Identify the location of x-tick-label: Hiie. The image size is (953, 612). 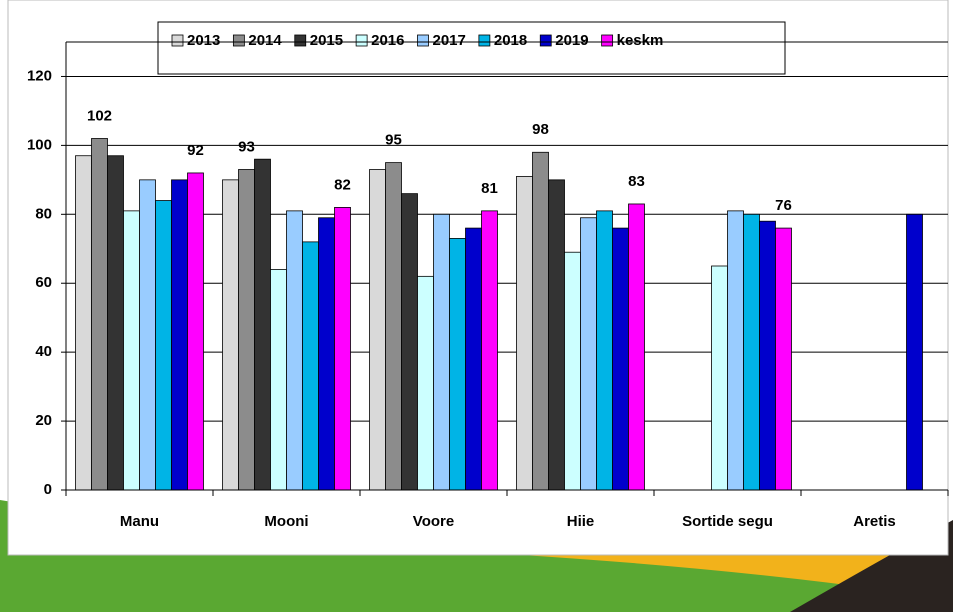
(581, 521).